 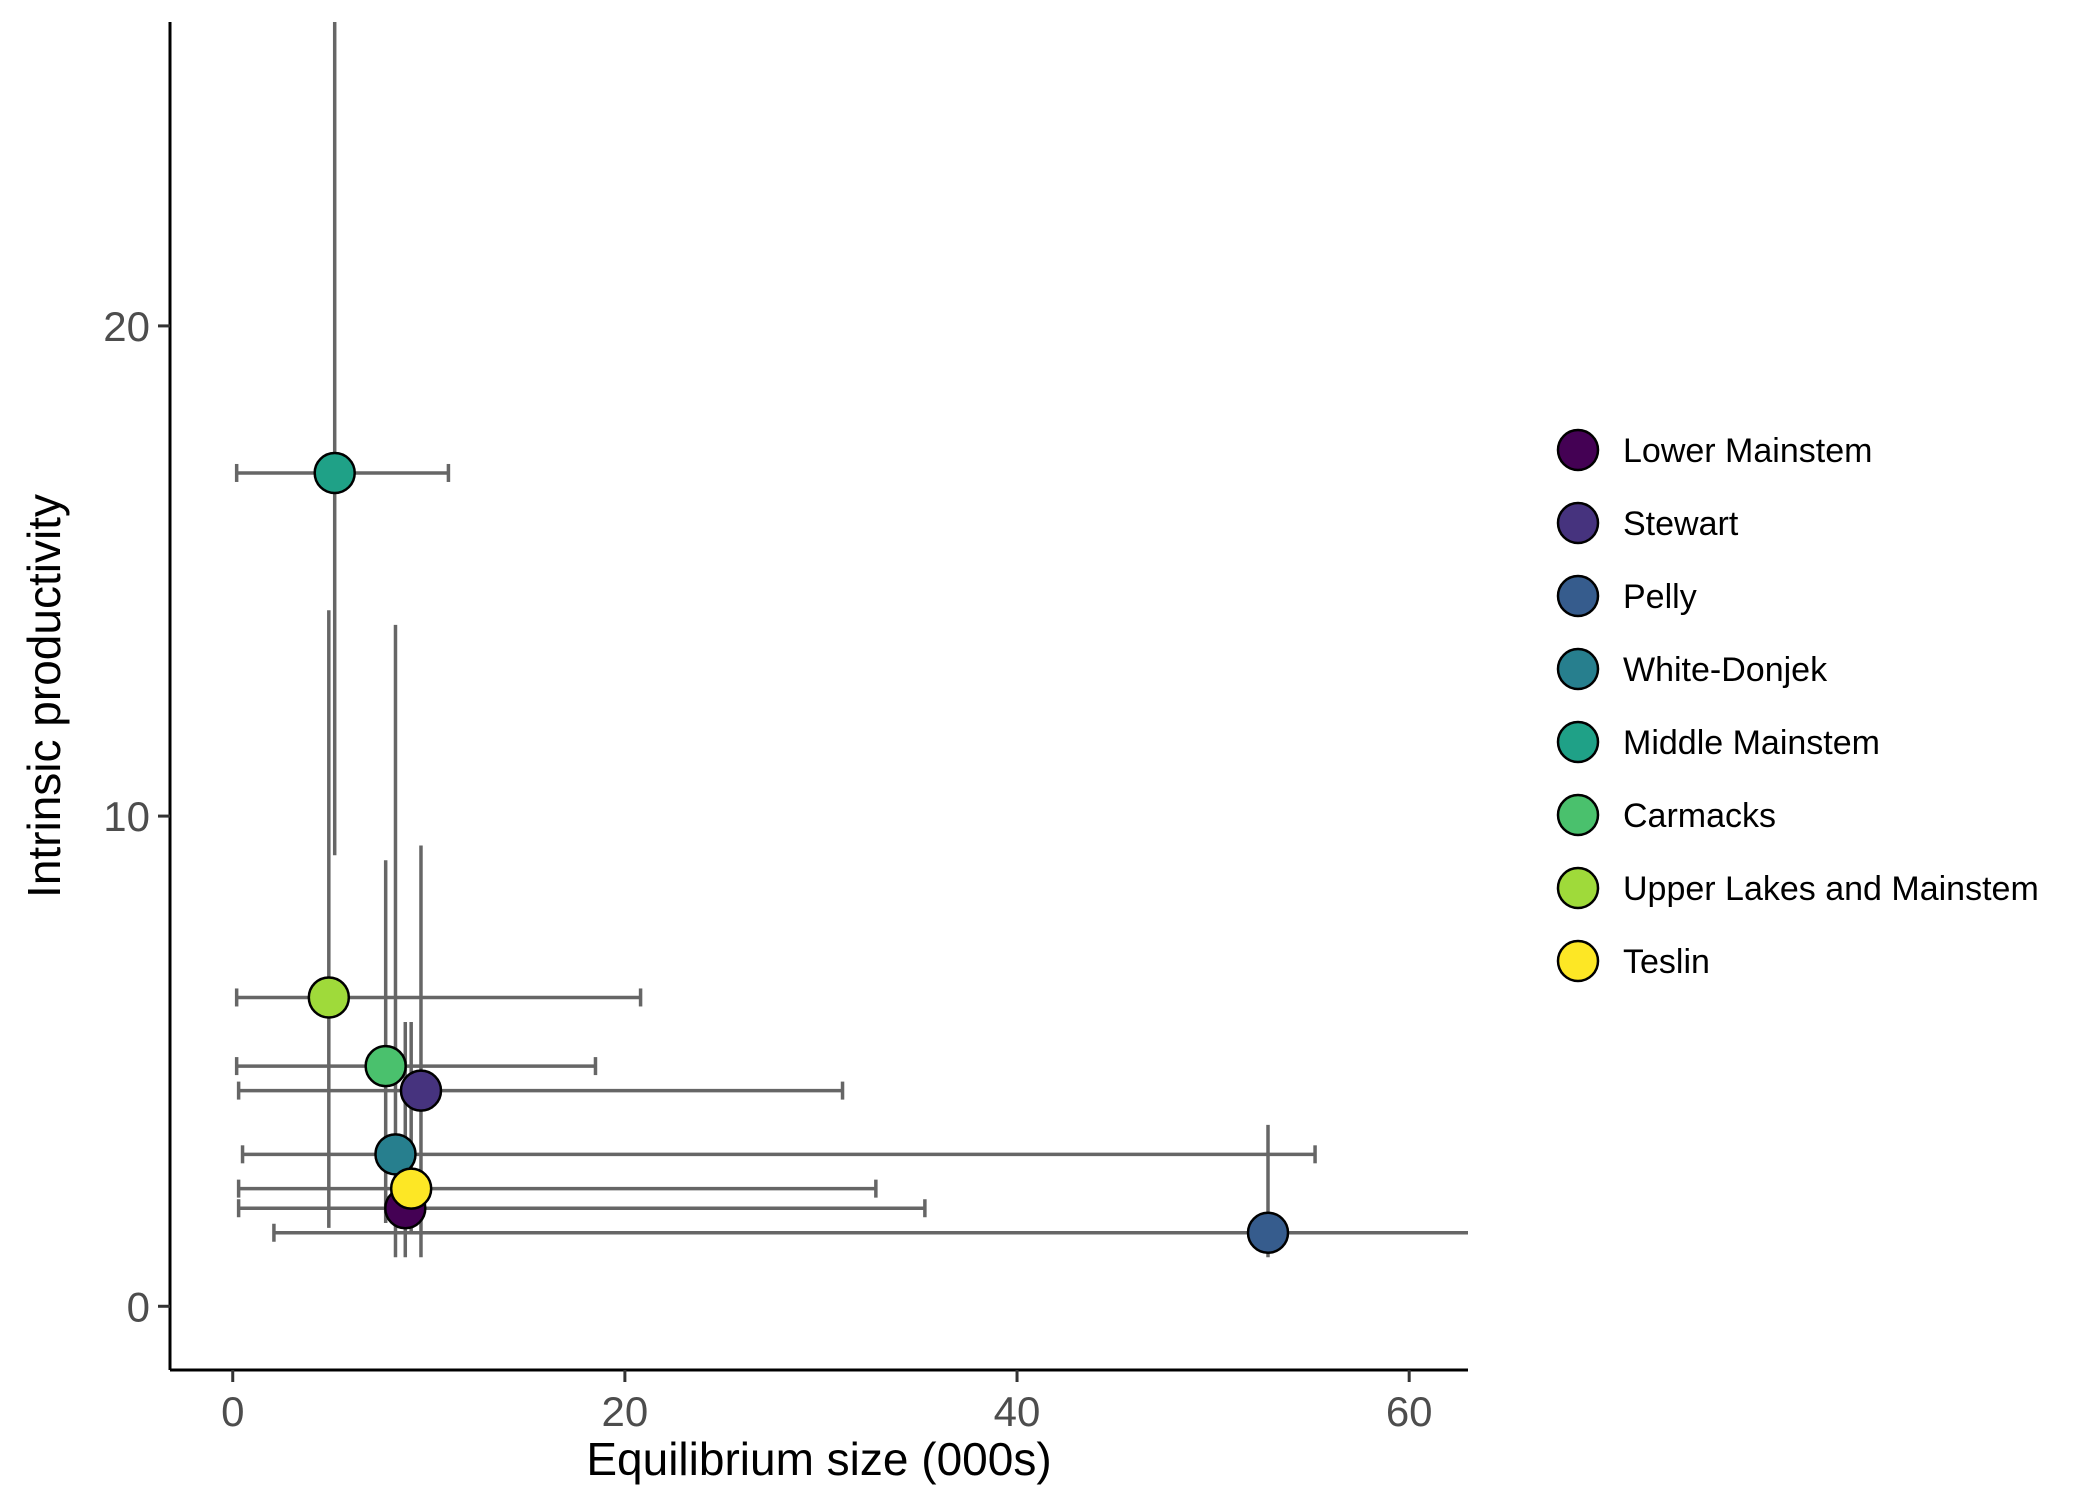 What do you see at coordinates (827, 1402) in the screenshot?
I see `x-axis-ticks: 0 20 40 60` at bounding box center [827, 1402].